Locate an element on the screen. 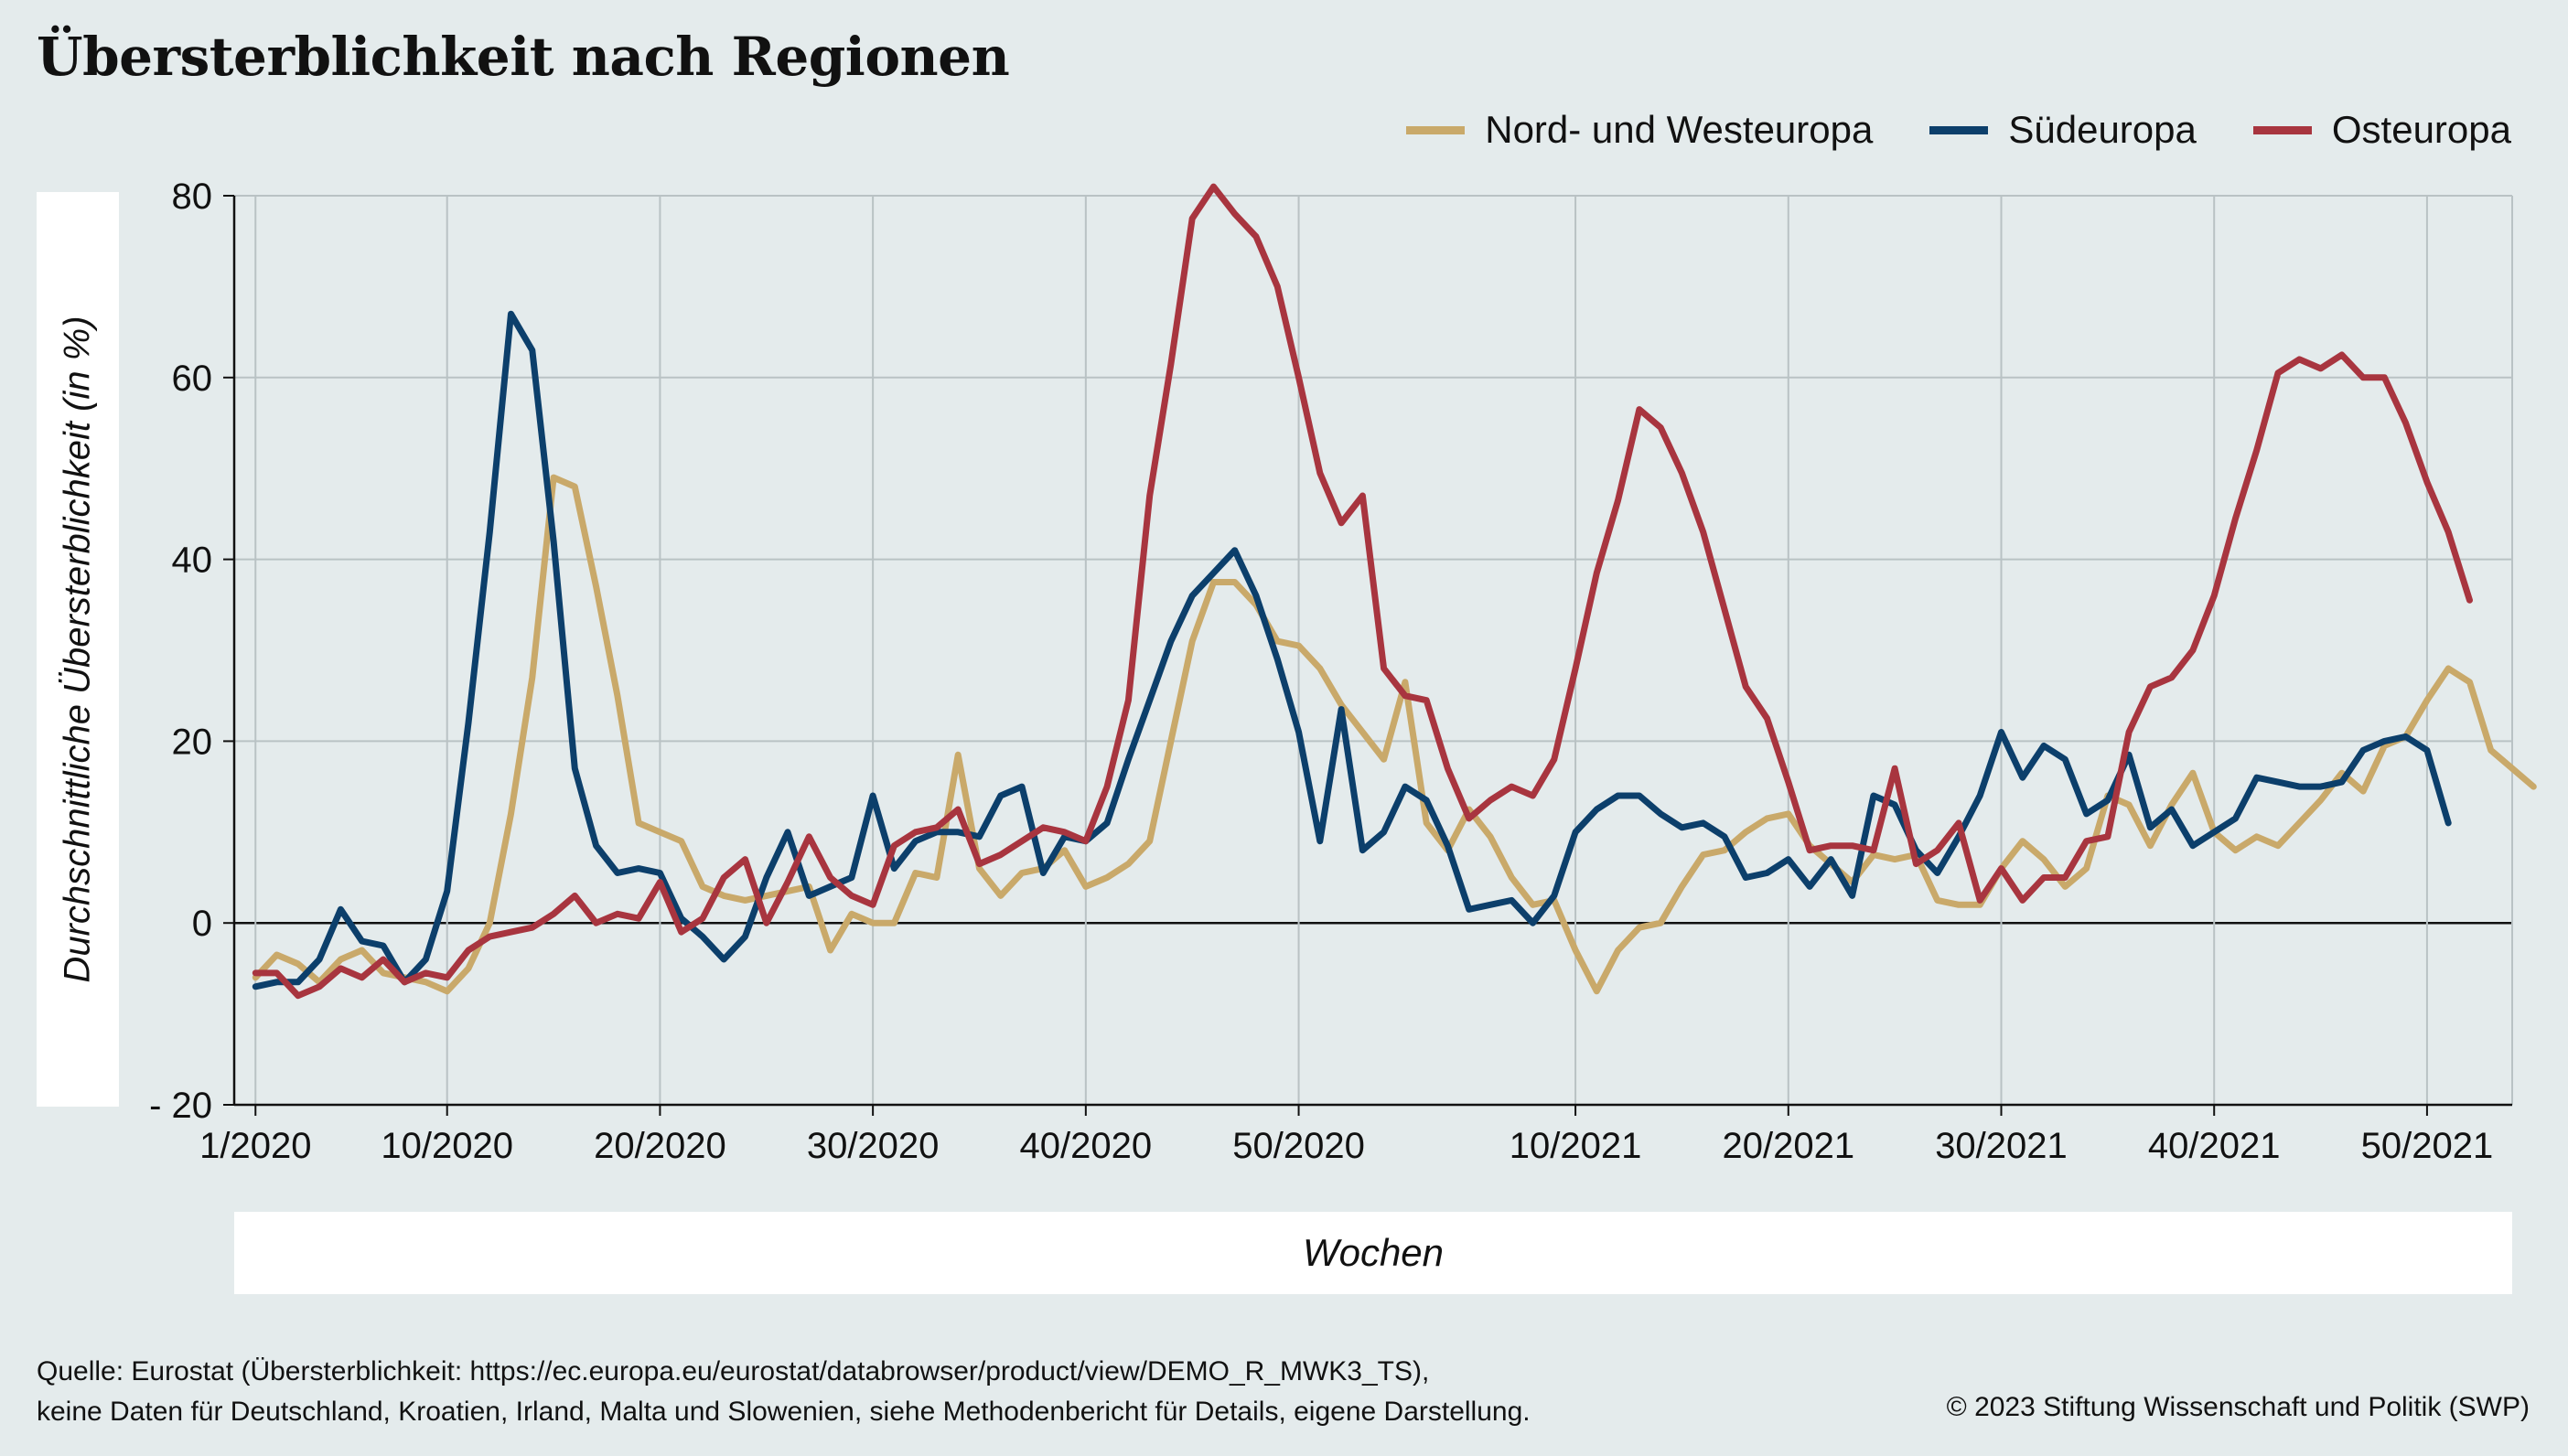  legend-swatch-sued is located at coordinates (1959, 129).